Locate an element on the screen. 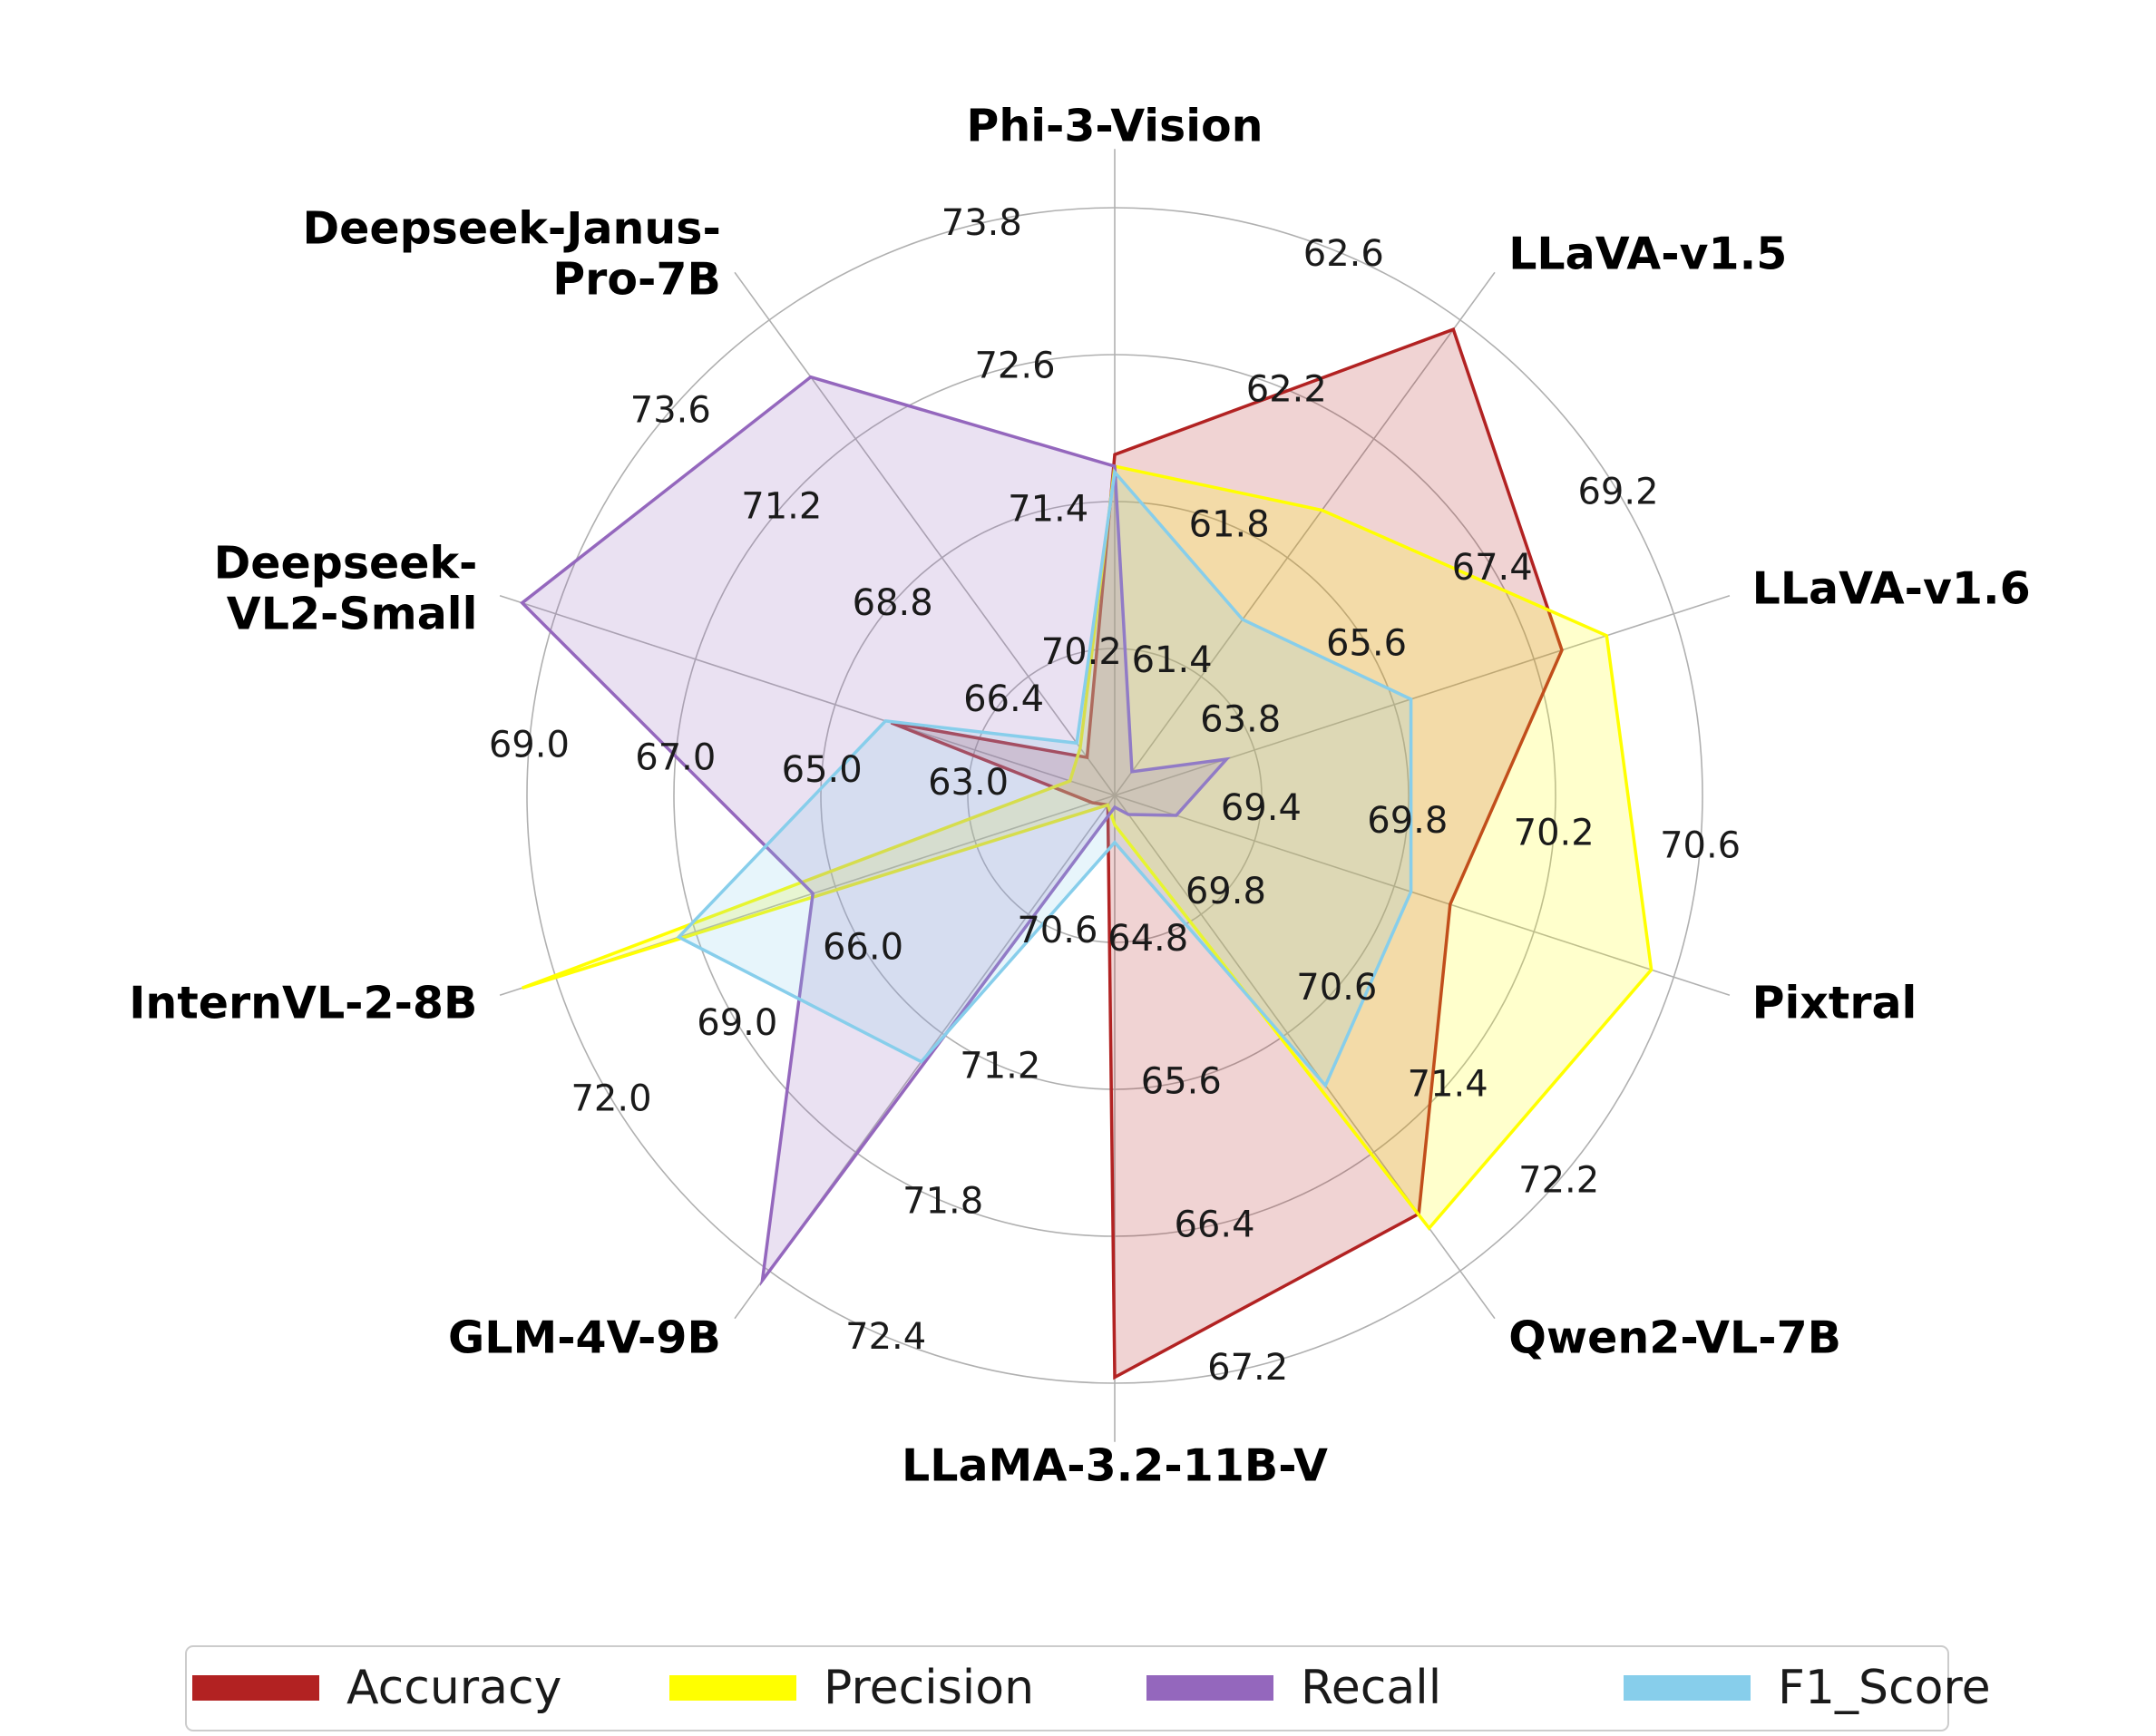  tick-label: 67.4 is located at coordinates (1492, 568).